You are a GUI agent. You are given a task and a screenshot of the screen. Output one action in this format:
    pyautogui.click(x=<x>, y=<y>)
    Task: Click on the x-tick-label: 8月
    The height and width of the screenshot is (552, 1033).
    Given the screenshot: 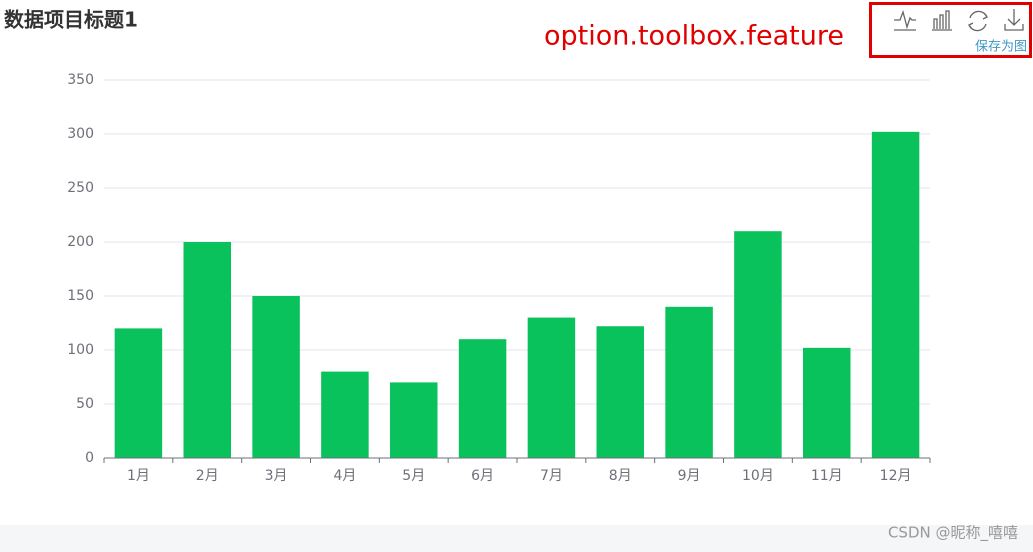 What is the action you would take?
    pyautogui.click(x=620, y=476)
    